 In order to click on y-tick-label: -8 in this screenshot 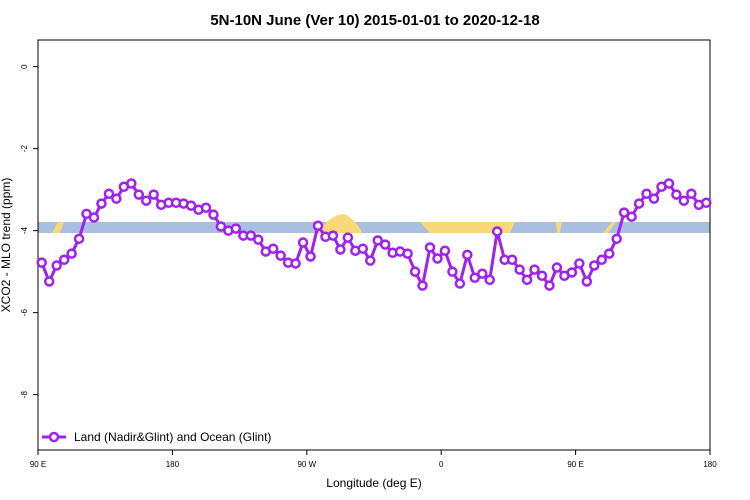, I will do `click(24, 395)`.